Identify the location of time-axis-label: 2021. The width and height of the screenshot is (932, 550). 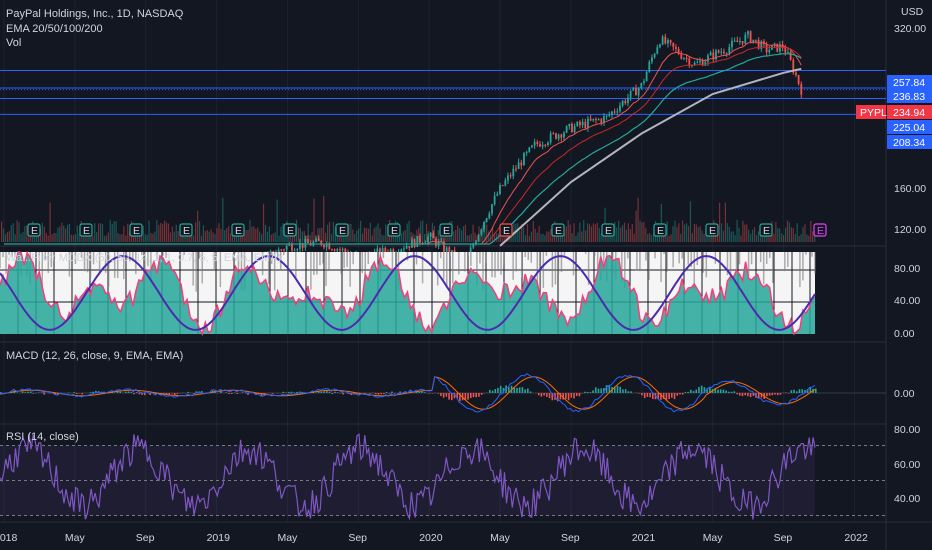
(644, 538).